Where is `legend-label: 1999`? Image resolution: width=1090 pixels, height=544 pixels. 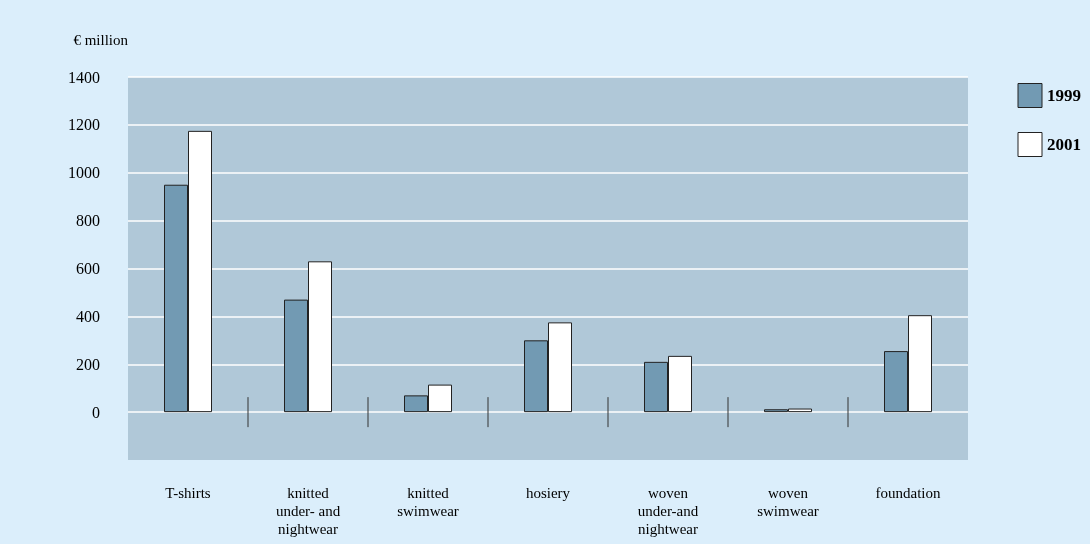 legend-label: 1999 is located at coordinates (1064, 95).